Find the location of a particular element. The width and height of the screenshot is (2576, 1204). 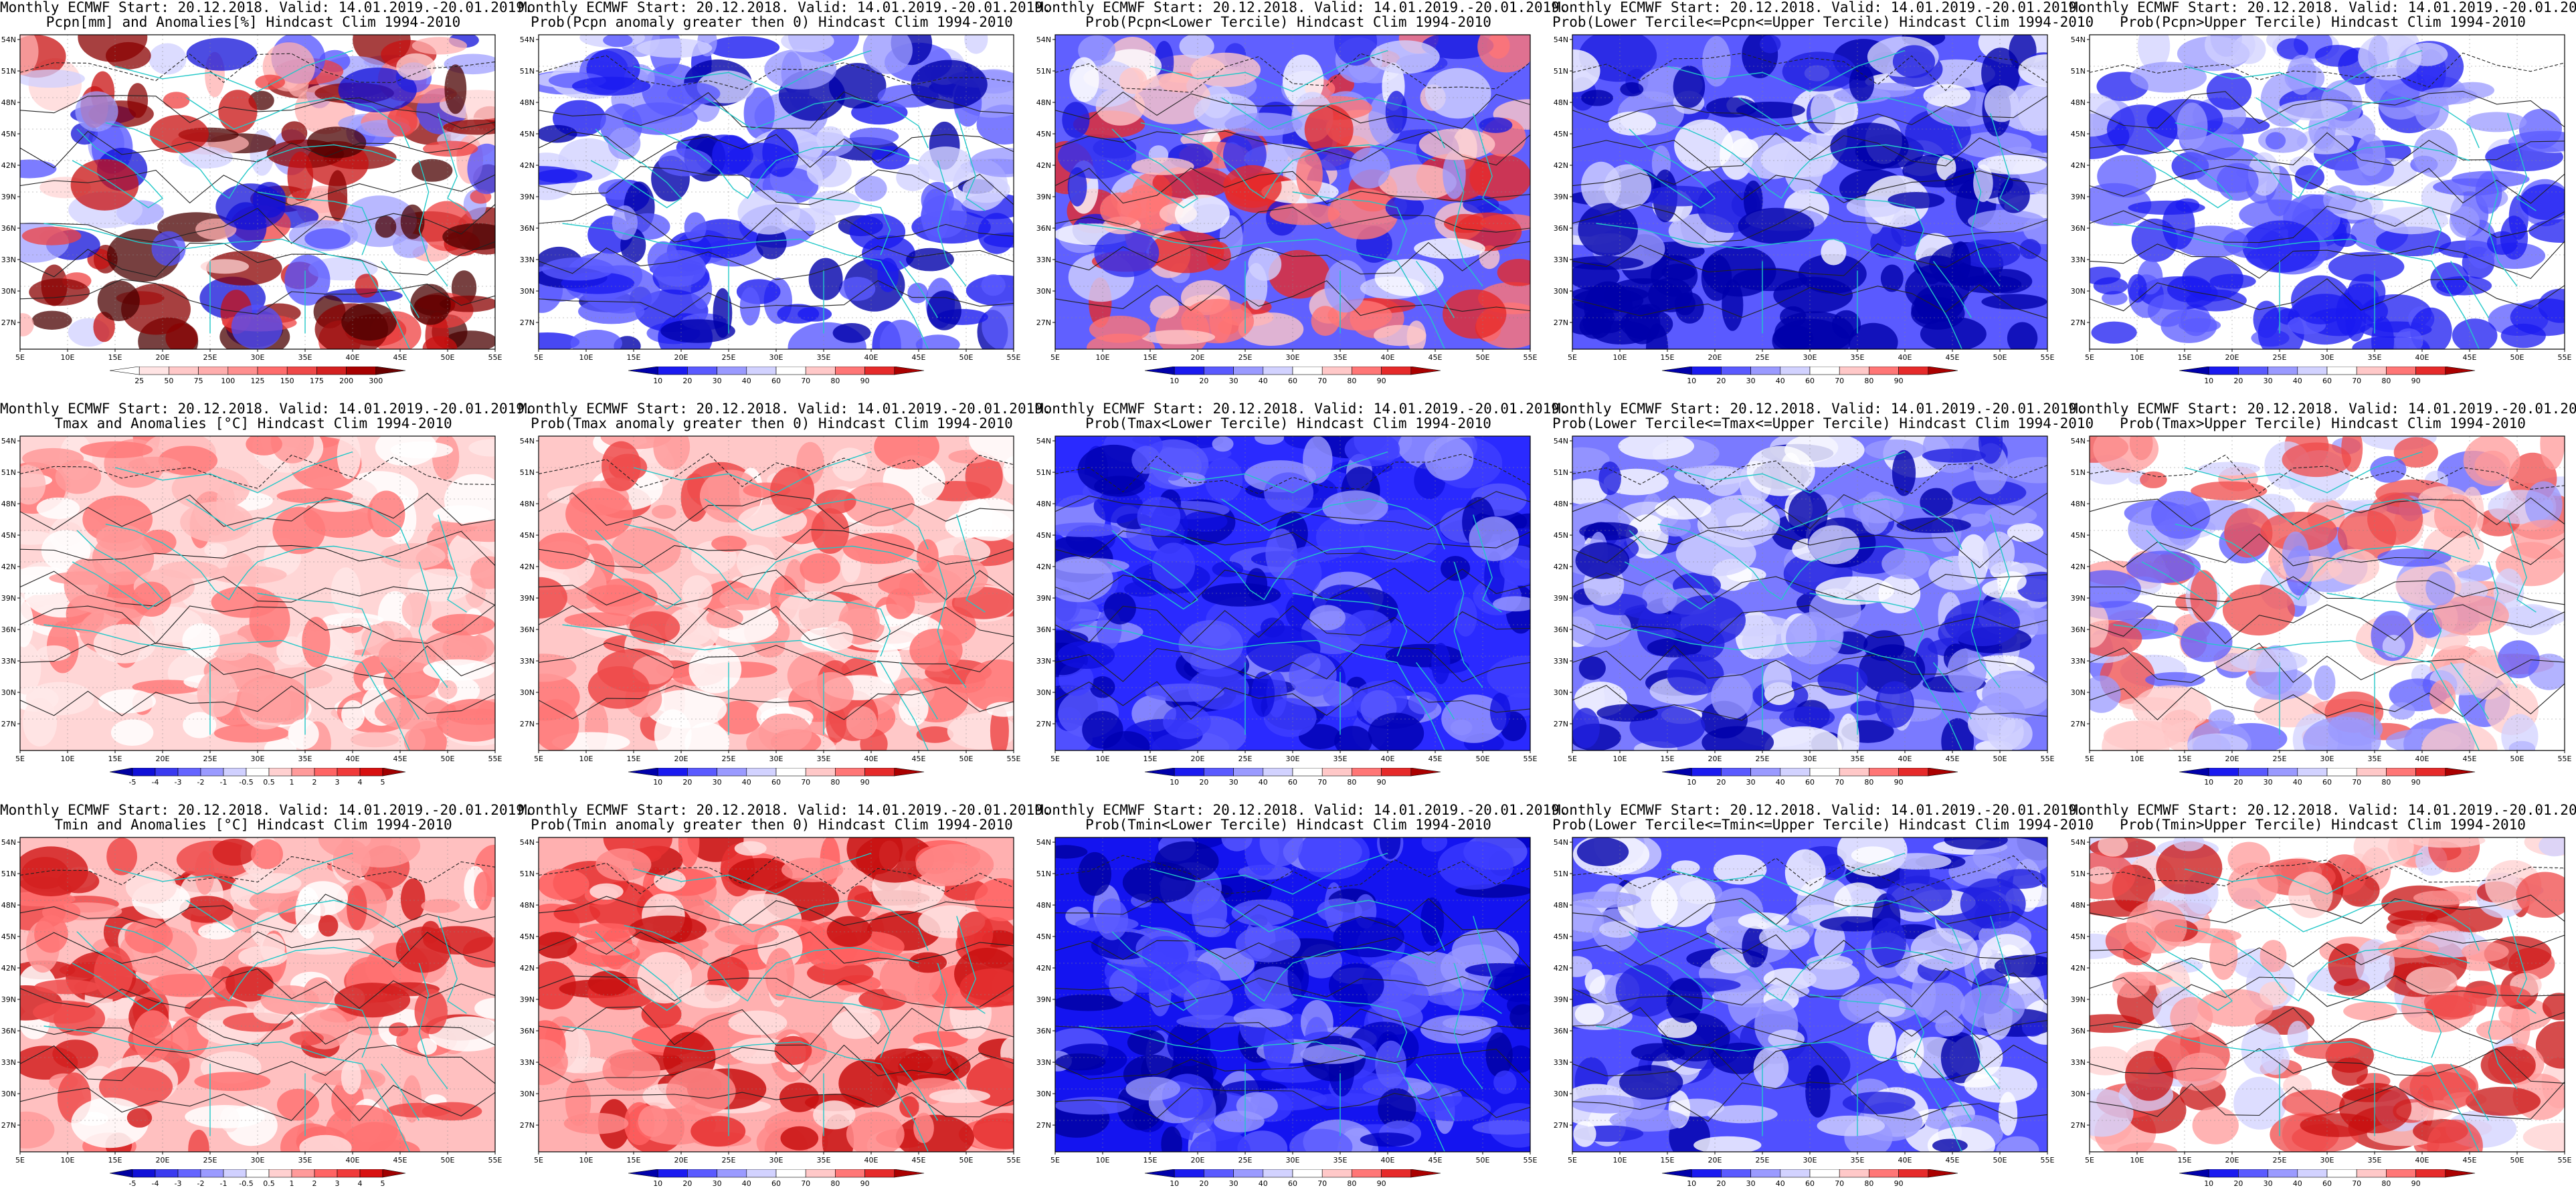

y-tick-label: 33N is located at coordinates (1561, 661).